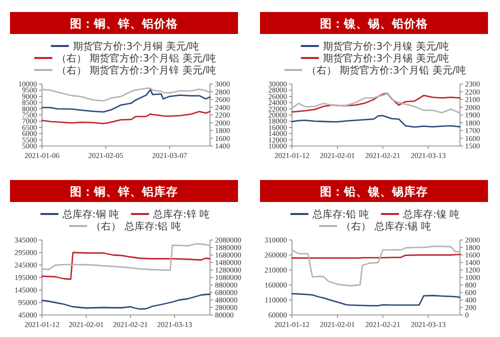 The width and height of the screenshot is (500, 337). What do you see at coordinates (136, 226) in the screenshot?
I see `legend-label: （右） 总库存:铝 吨` at bounding box center [136, 226].